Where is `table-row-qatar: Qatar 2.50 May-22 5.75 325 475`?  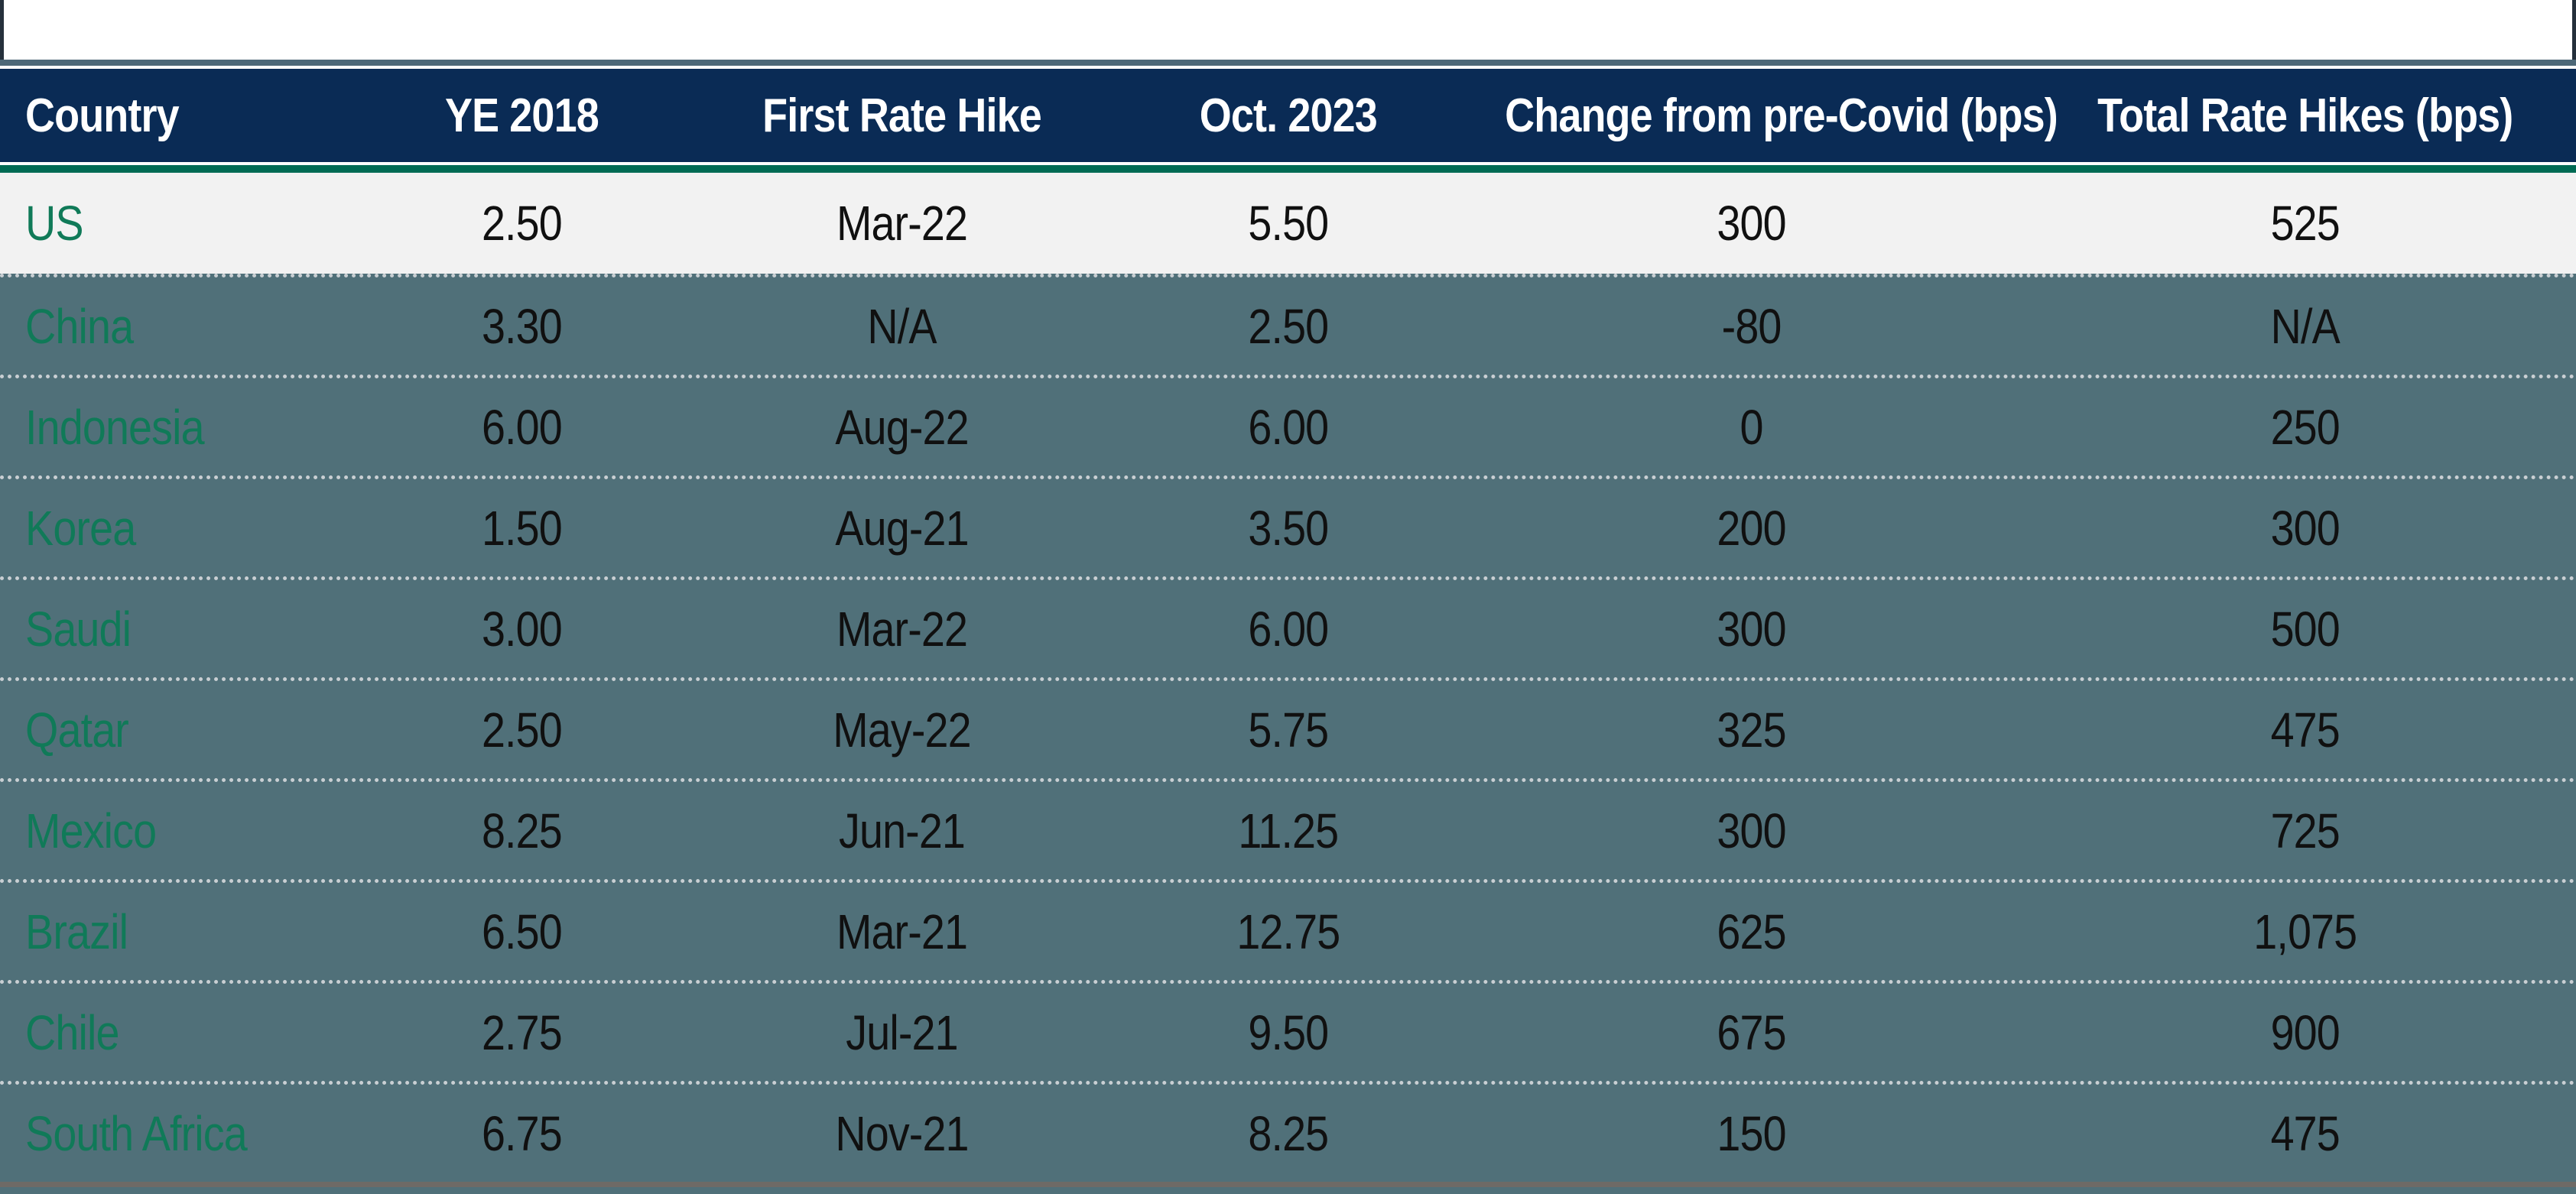 table-row-qatar: Qatar 2.50 May-22 5.75 325 475 is located at coordinates (1288, 727).